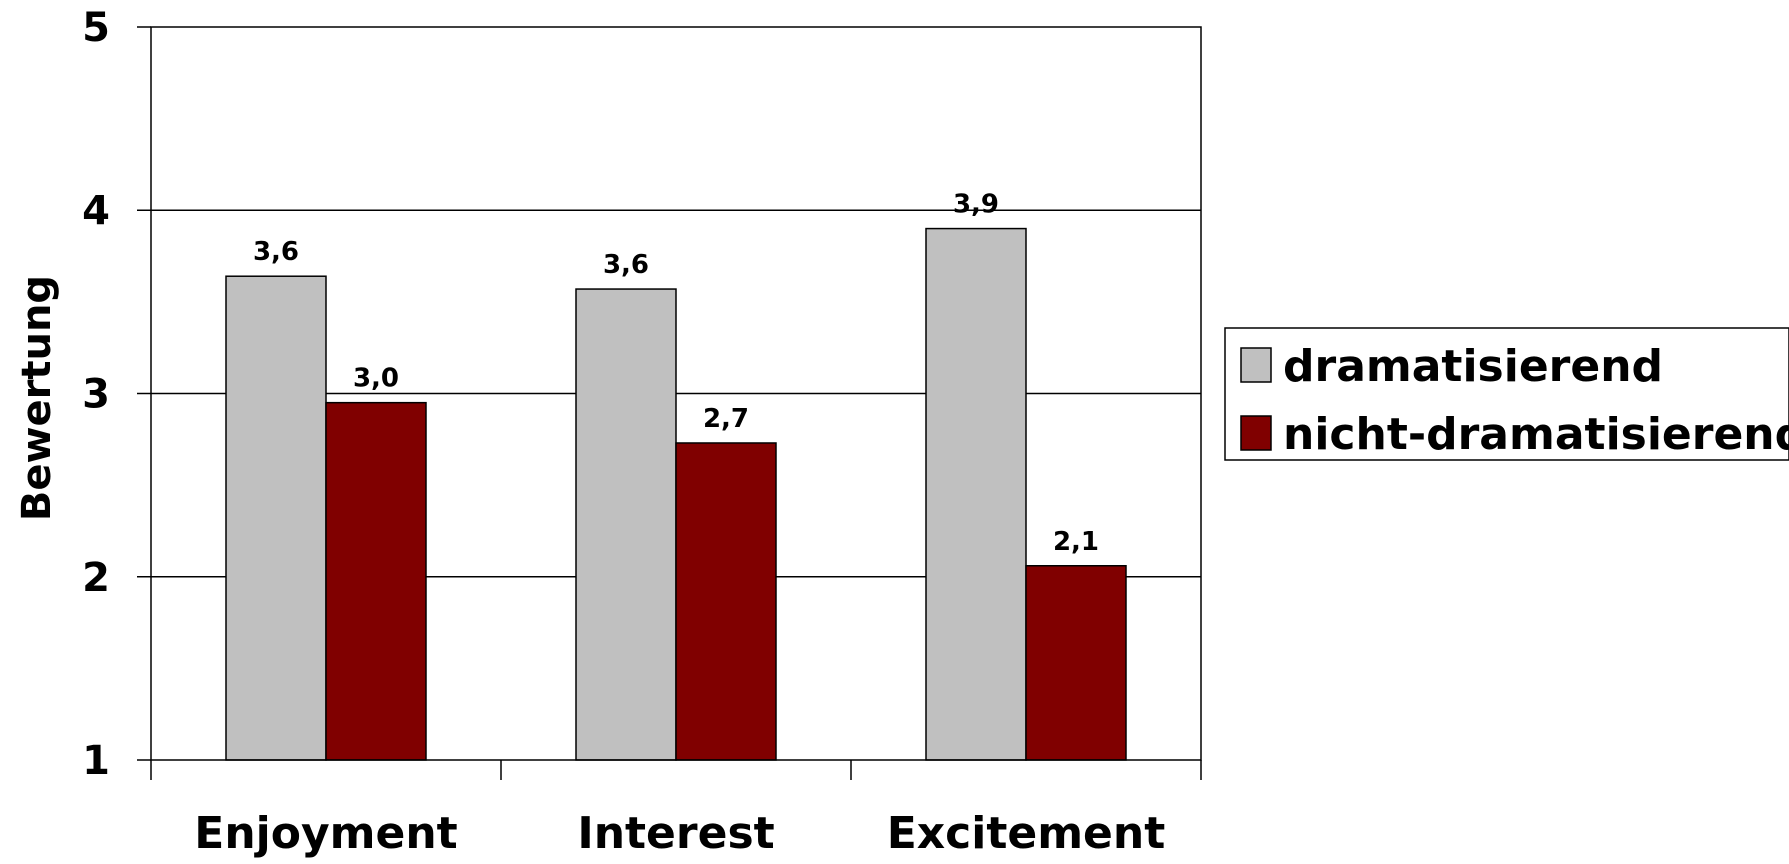 The width and height of the screenshot is (1789, 864). What do you see at coordinates (1026, 833) in the screenshot?
I see `x-category-label-excitement: Excitement` at bounding box center [1026, 833].